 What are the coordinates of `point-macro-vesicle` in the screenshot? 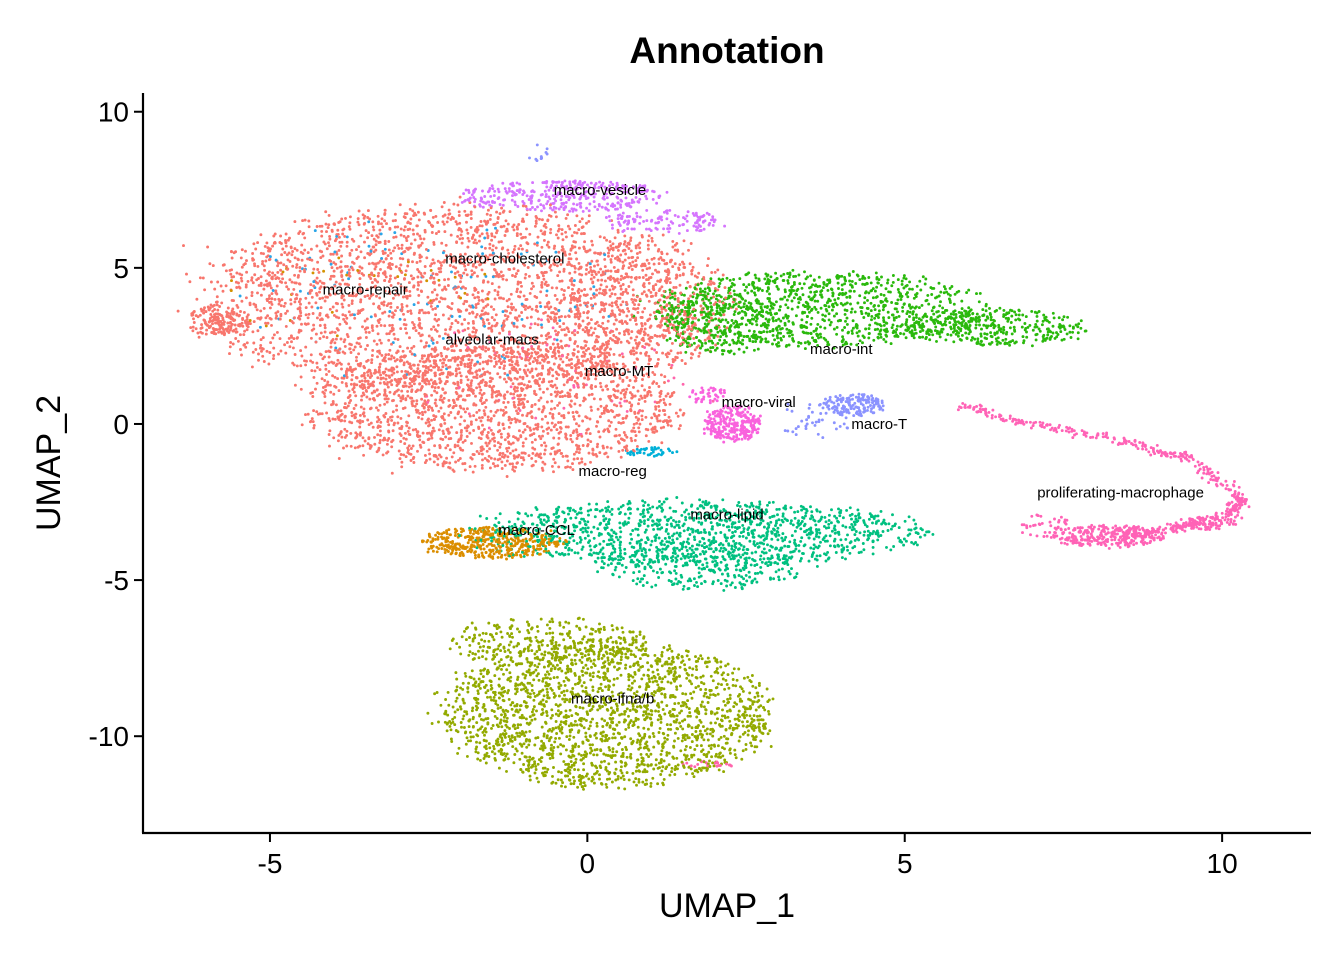 It's located at (574, 204).